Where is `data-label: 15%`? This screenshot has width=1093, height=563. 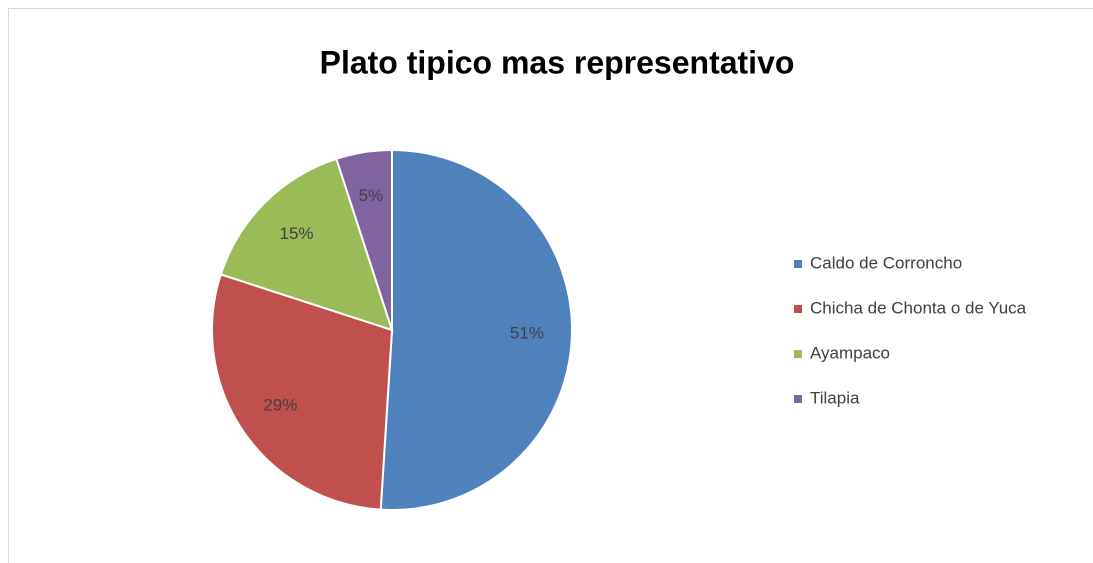 data-label: 15% is located at coordinates (297, 233).